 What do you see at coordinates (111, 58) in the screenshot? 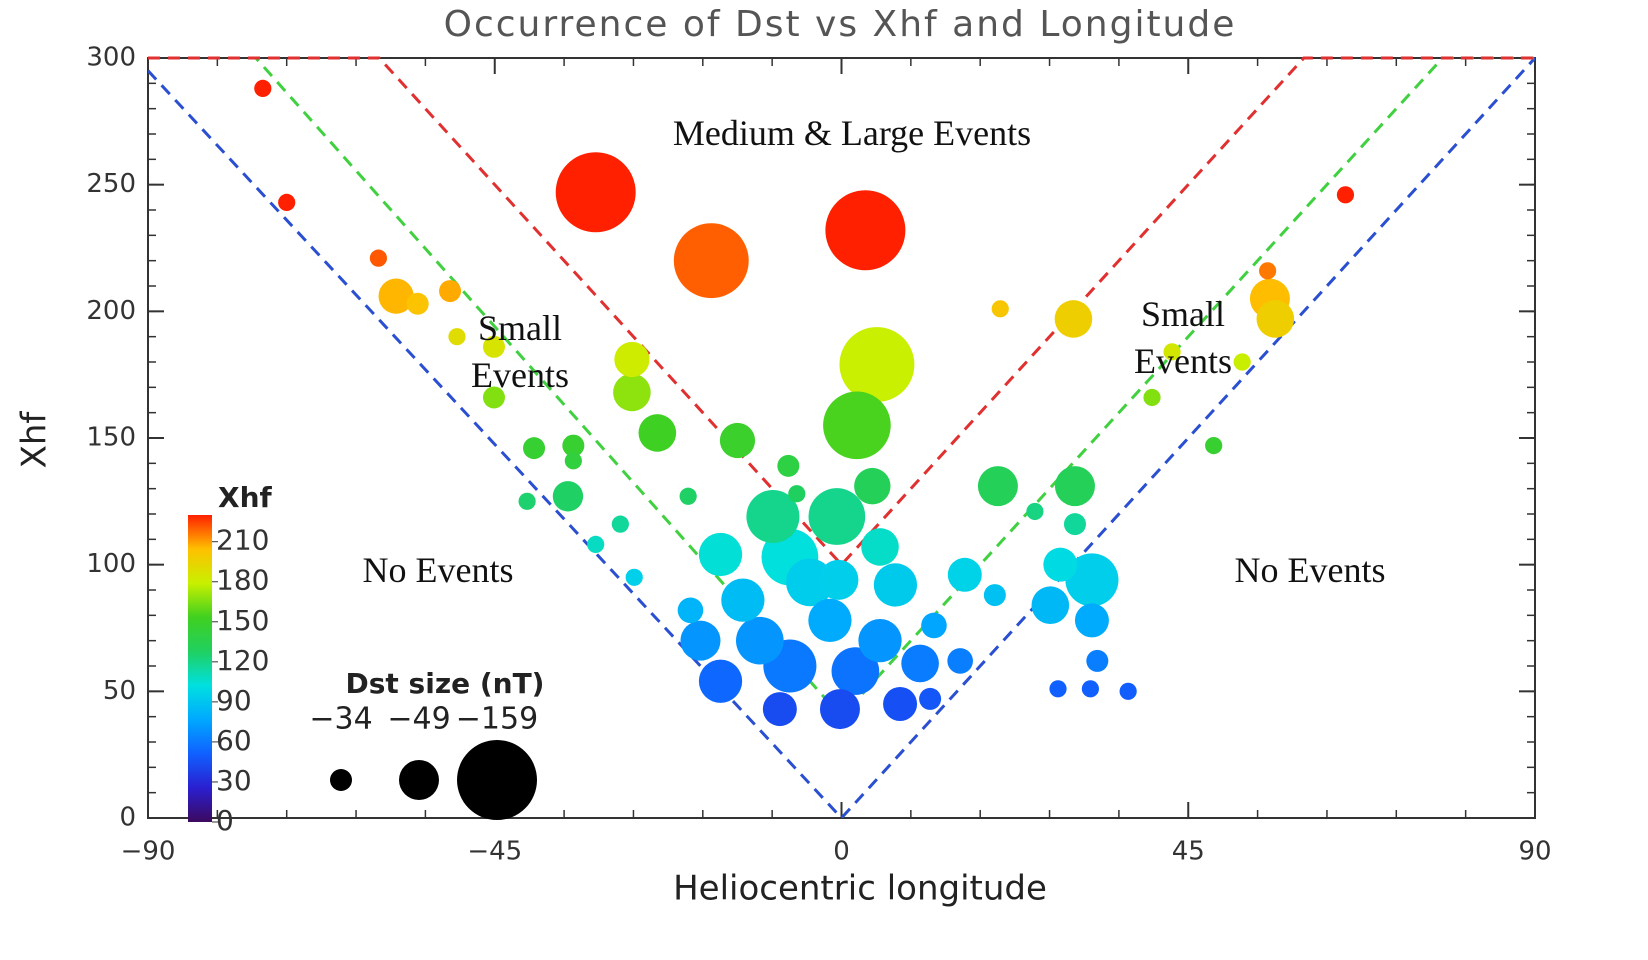
I see `y-tick-label: 300` at bounding box center [111, 58].